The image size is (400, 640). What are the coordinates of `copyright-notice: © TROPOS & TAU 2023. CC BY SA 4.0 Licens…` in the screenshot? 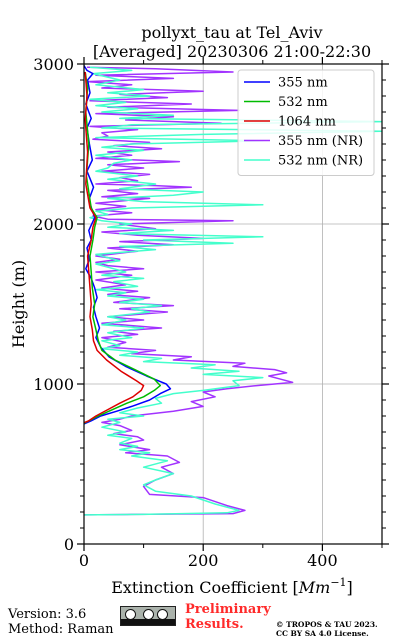 It's located at (327, 629).